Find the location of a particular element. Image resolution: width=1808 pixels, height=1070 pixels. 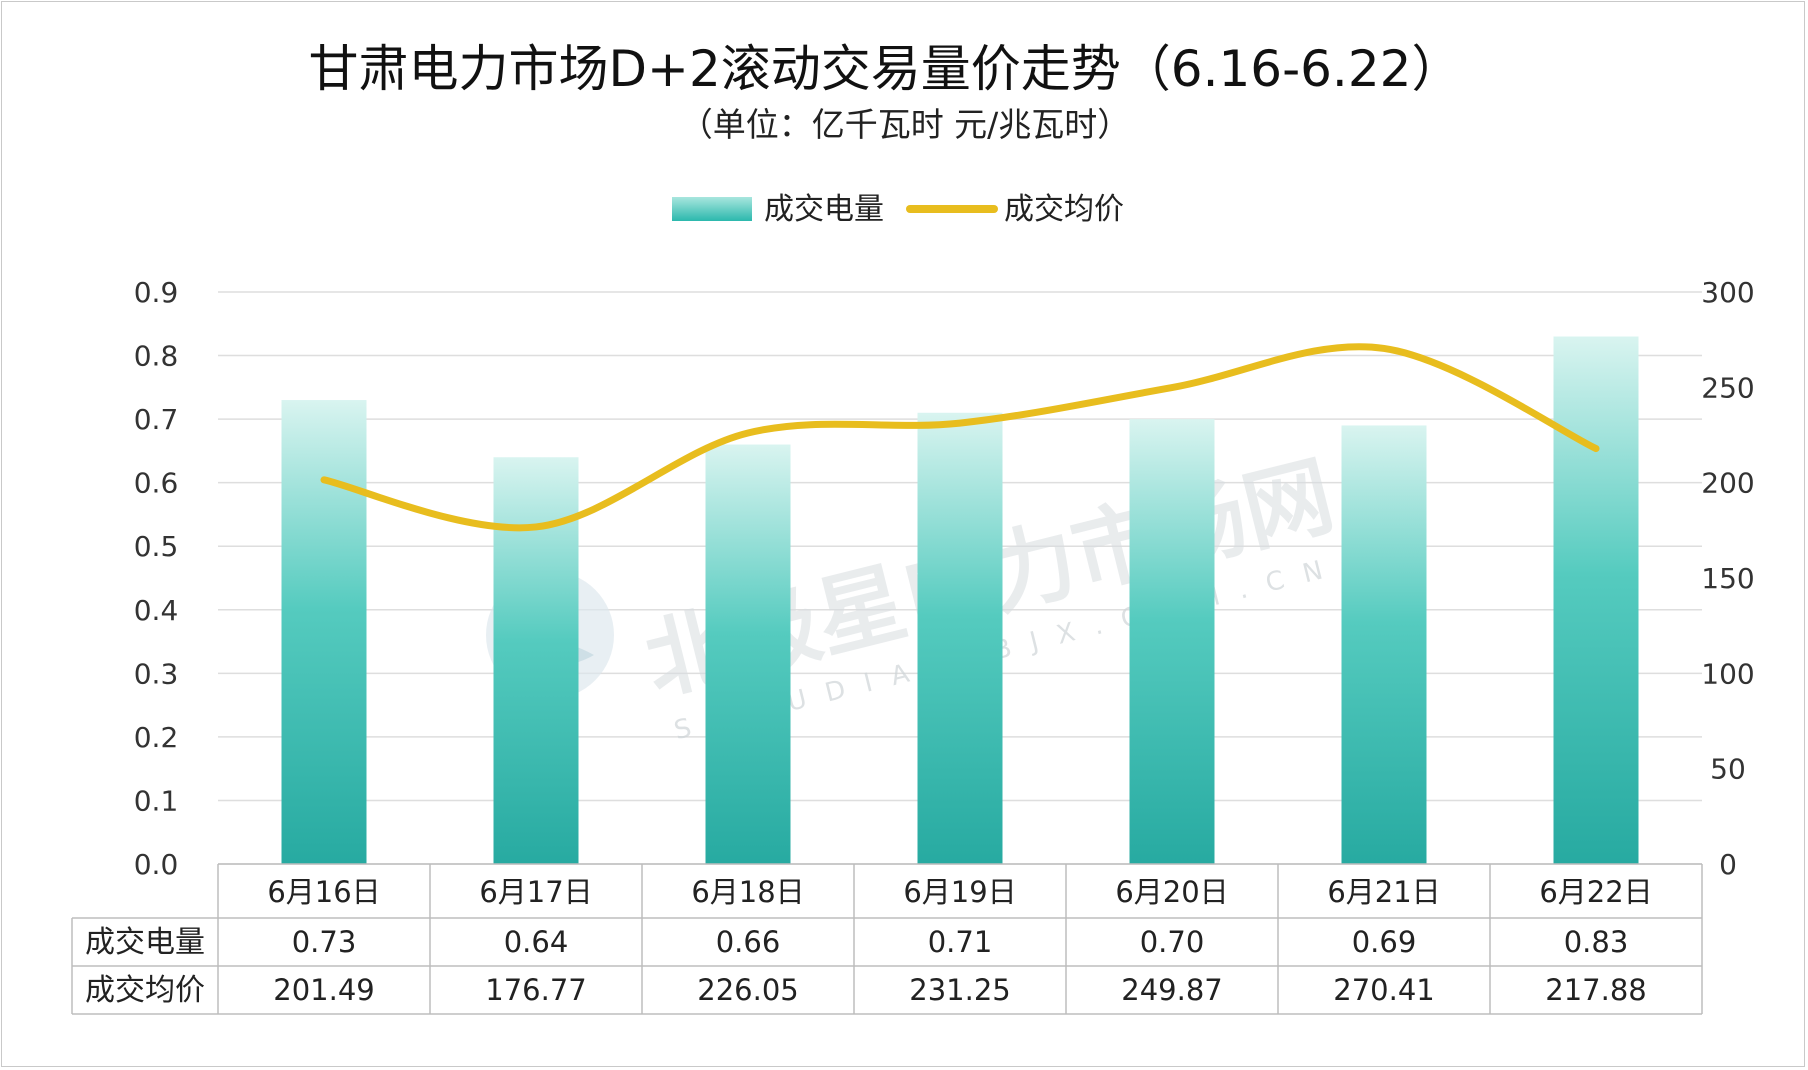

watermark: ✦ 北极星电力市场网 SHOUDIAN.BJX.COM.CN is located at coordinates (915, 594).